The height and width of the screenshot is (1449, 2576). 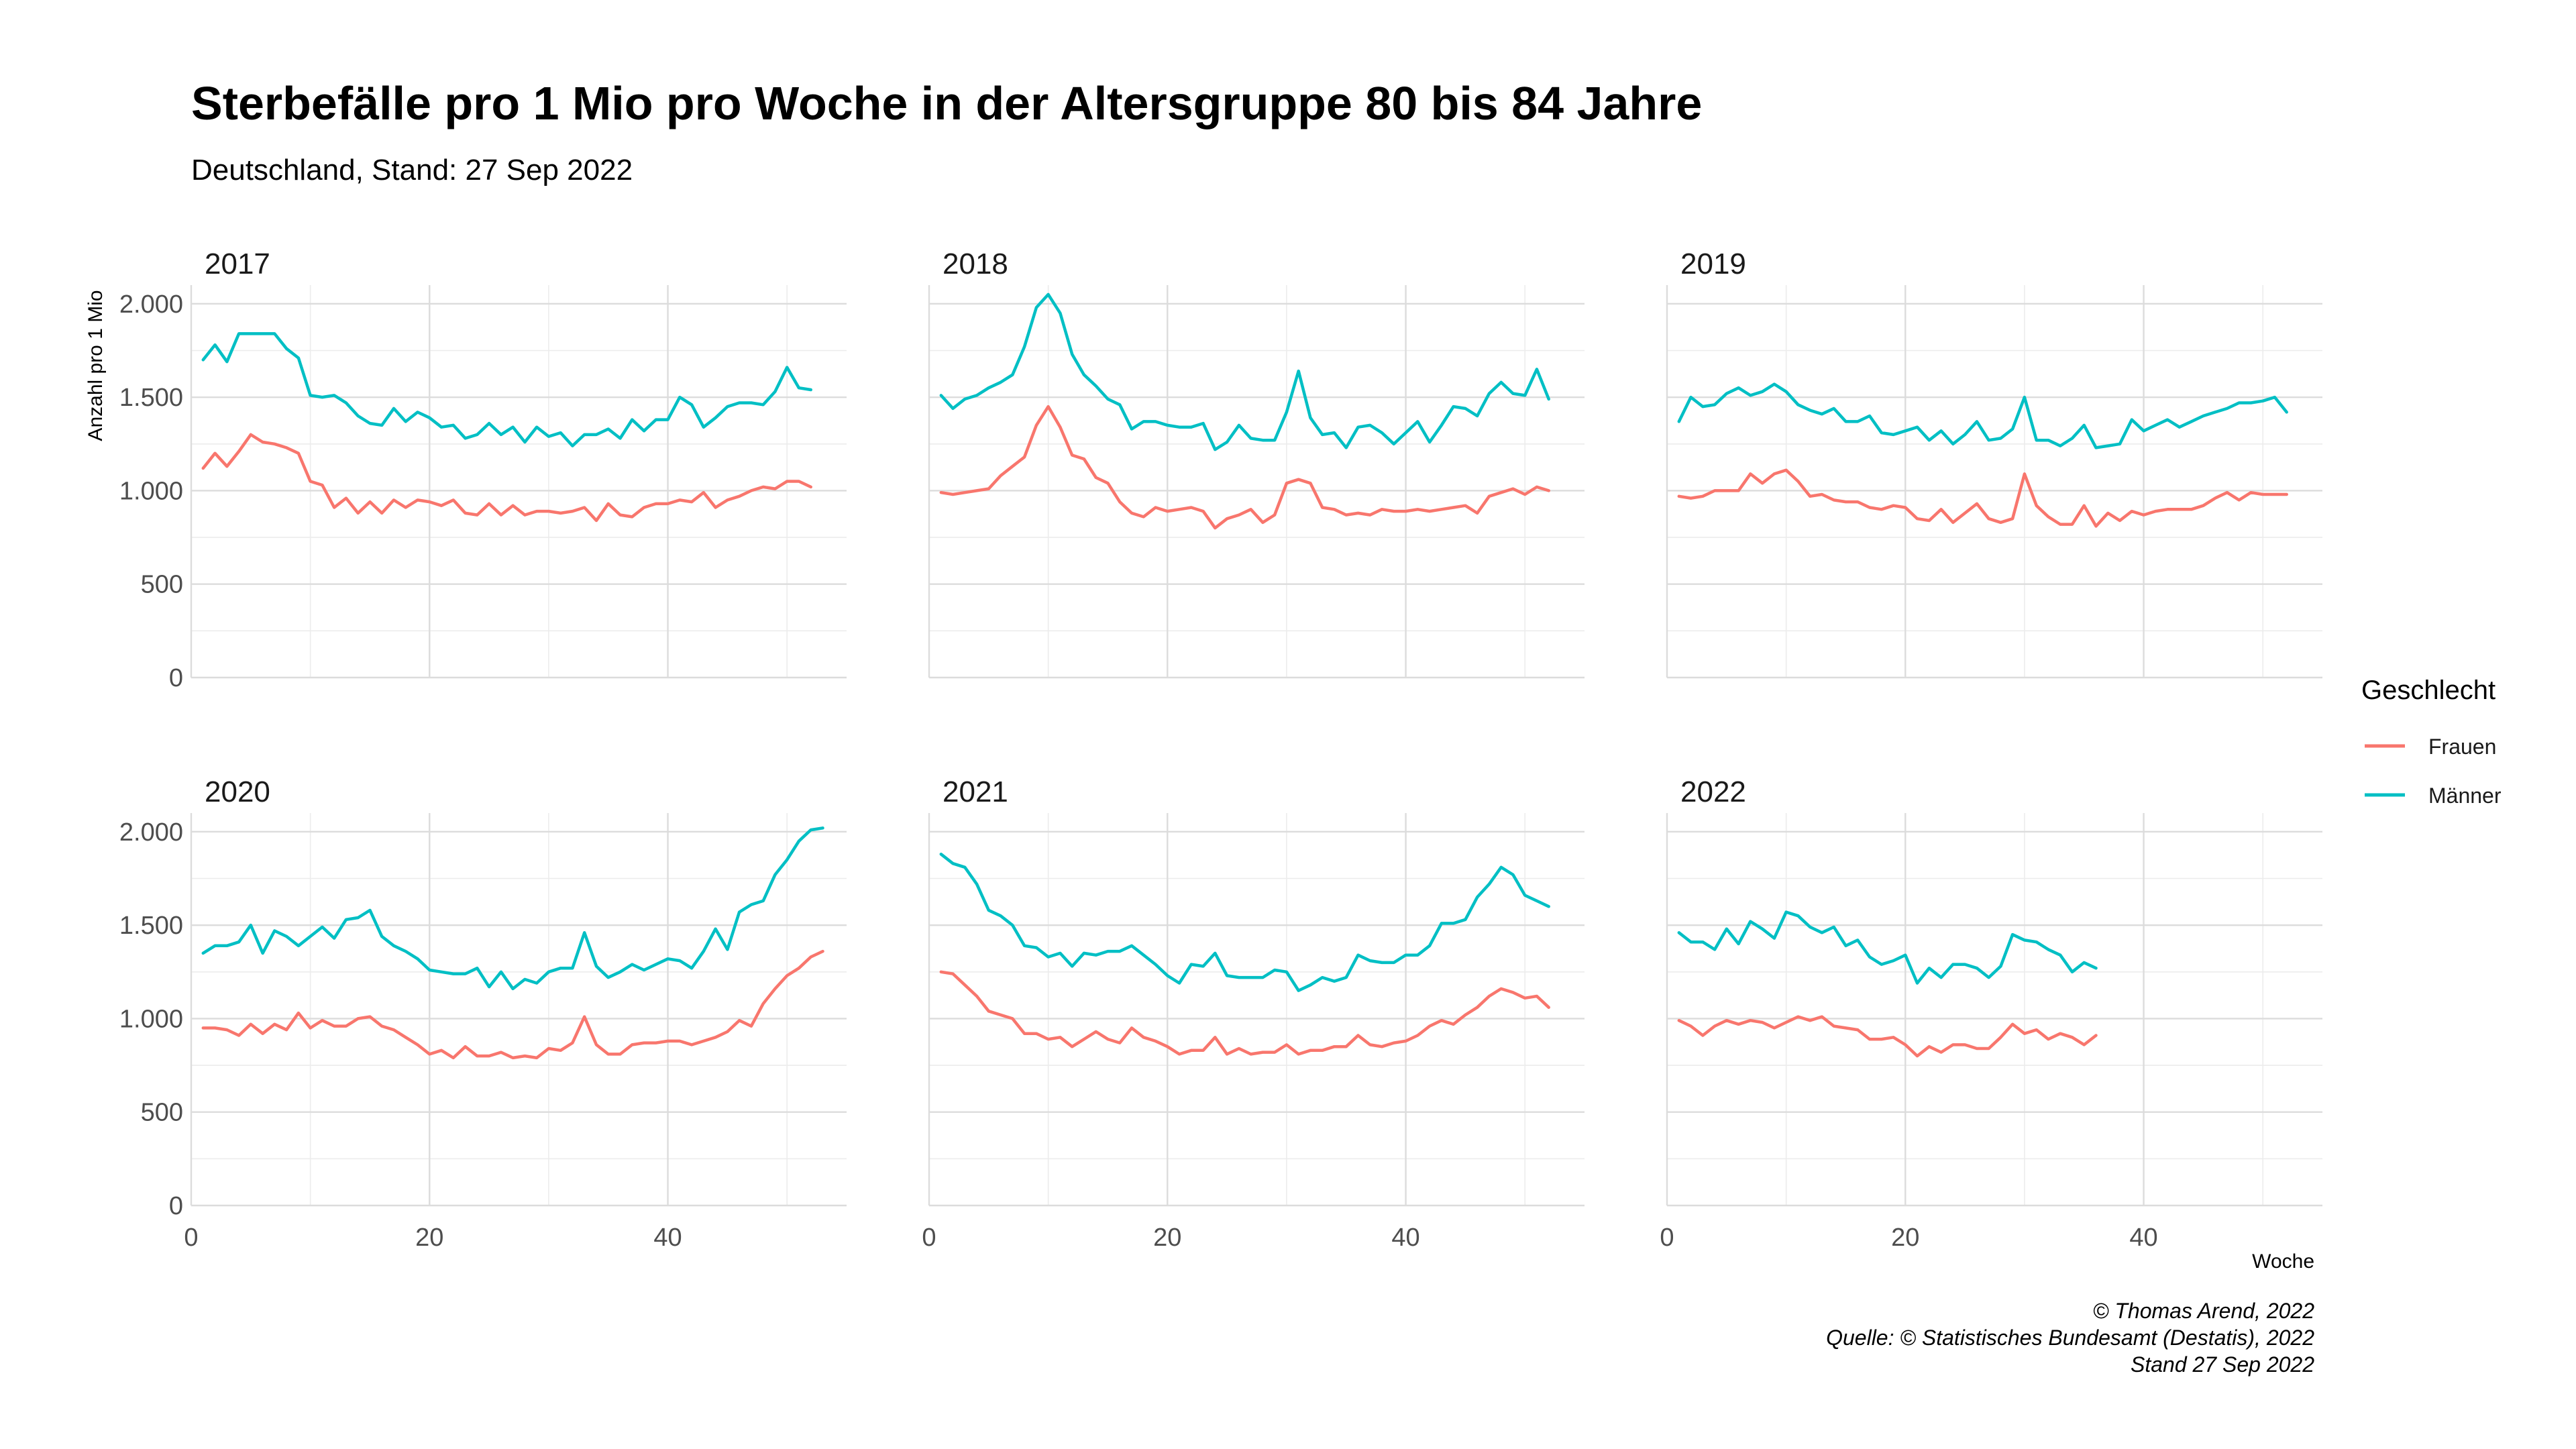 What do you see at coordinates (2222, 1364) in the screenshot?
I see `caption-date: Stand 27 Sep 2022` at bounding box center [2222, 1364].